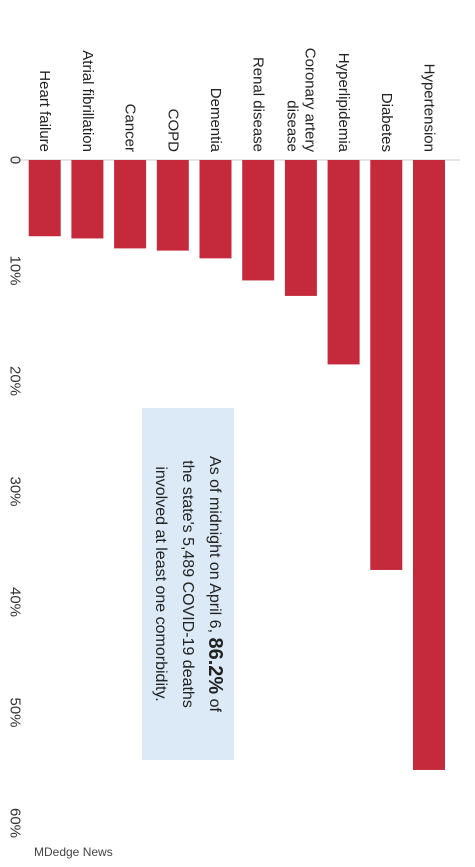  What do you see at coordinates (15, 602) in the screenshot?
I see `tick-label-4: 40%` at bounding box center [15, 602].